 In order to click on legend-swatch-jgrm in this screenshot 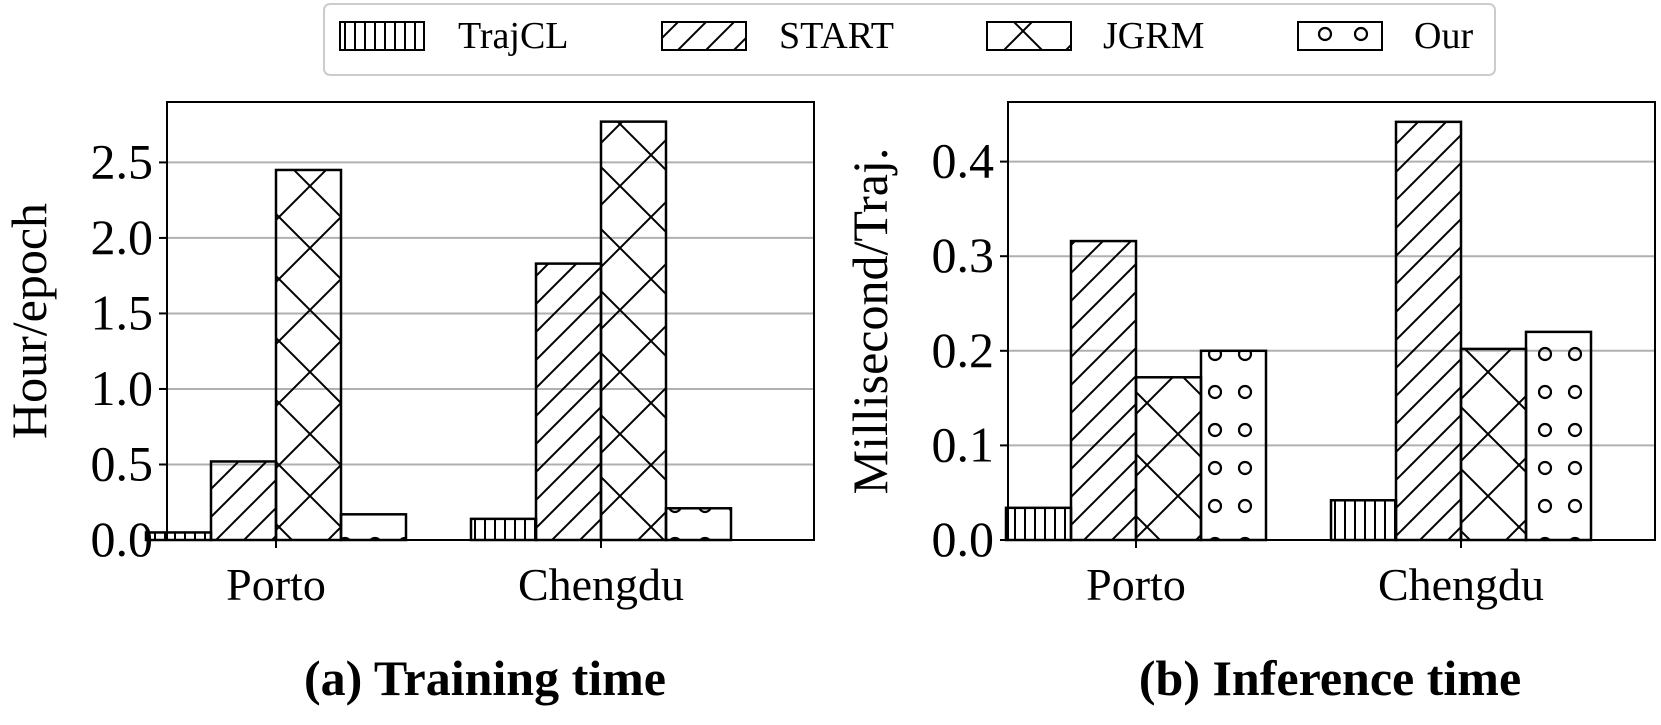, I will do `click(1029, 36)`.